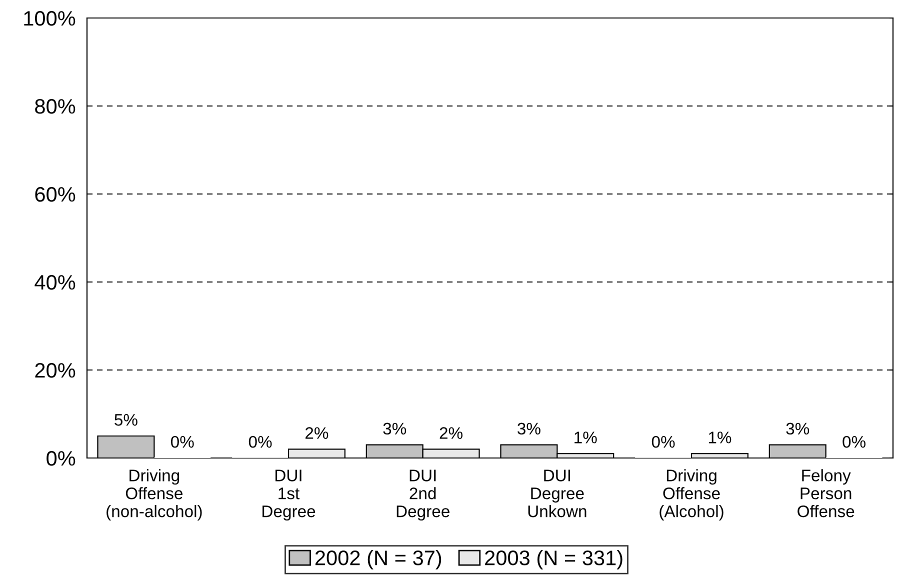 The image size is (913, 584). What do you see at coordinates (55, 106) in the screenshot?
I see `y-tick-label: 80%` at bounding box center [55, 106].